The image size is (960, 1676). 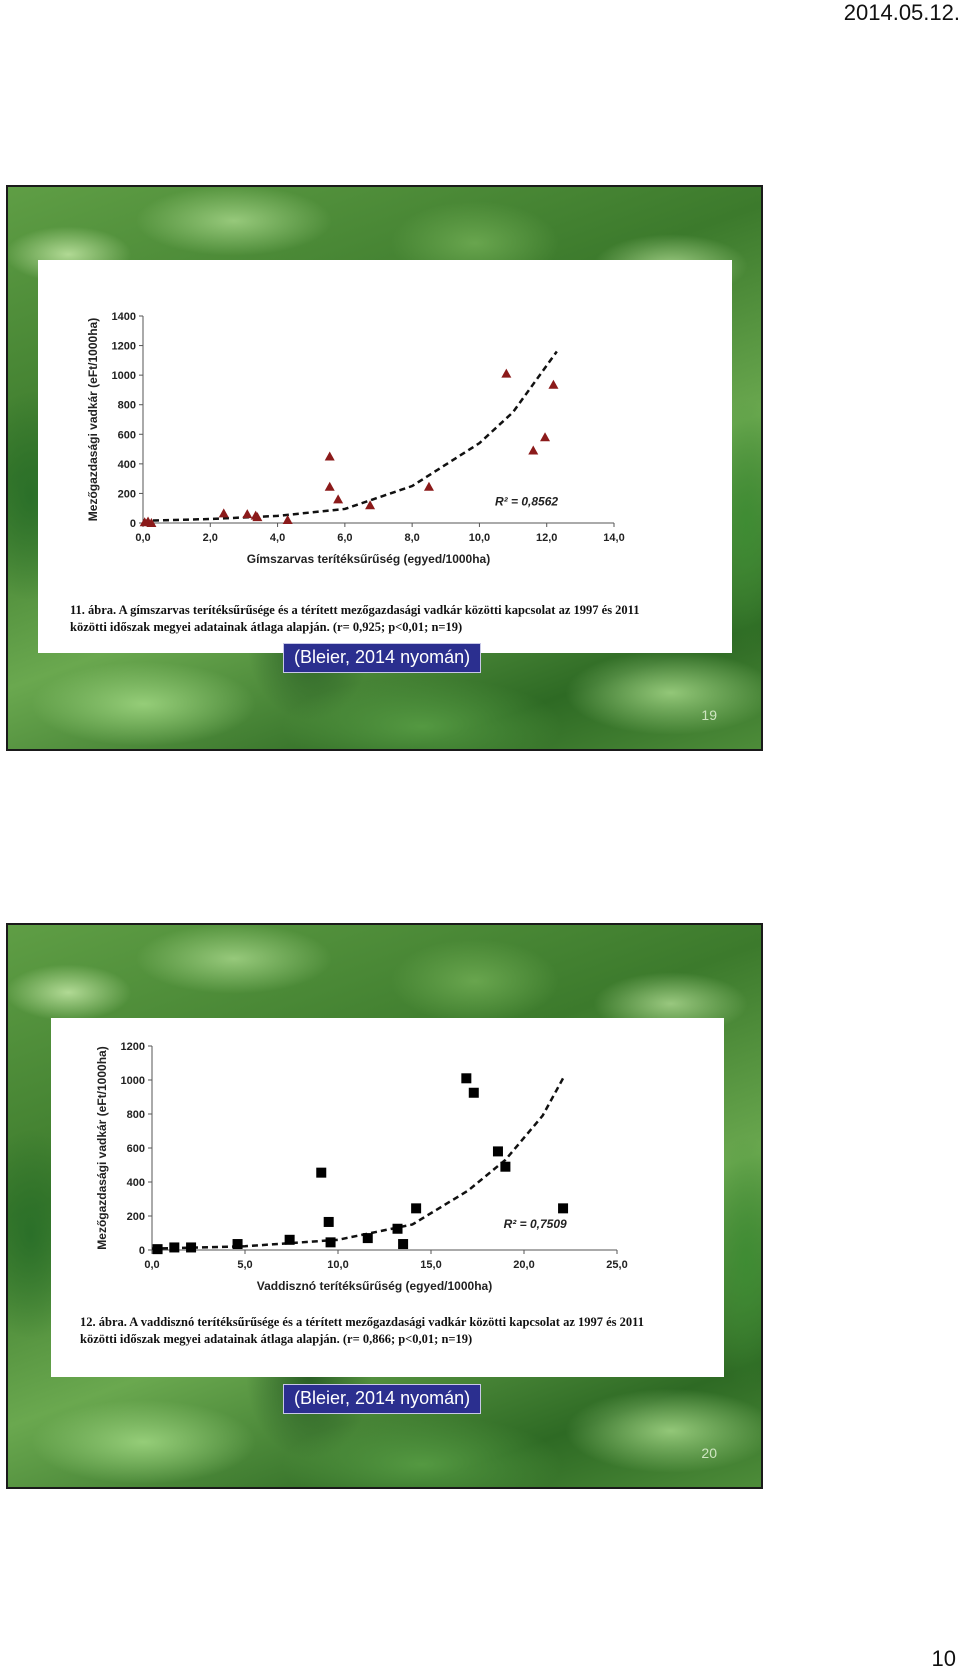 What do you see at coordinates (277, 538) in the screenshot?
I see `x-tick-label: 4,0` at bounding box center [277, 538].